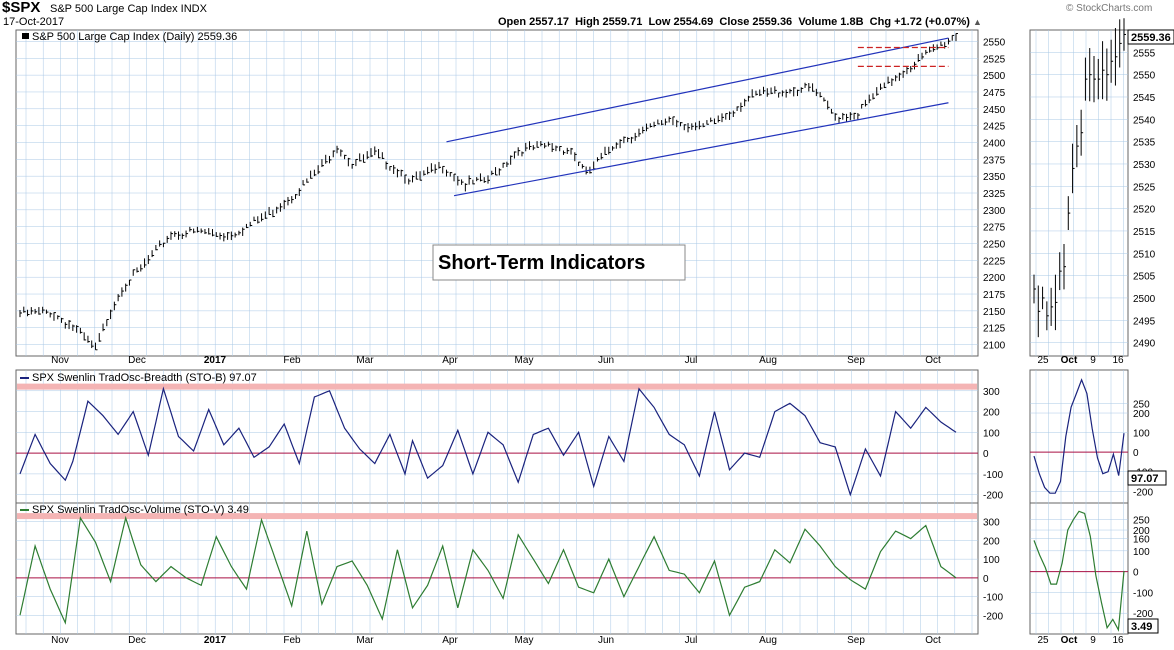 Image resolution: width=1174 pixels, height=650 pixels. What do you see at coordinates (856, 640) in the screenshot?
I see `volume-x-tick-label: Sep` at bounding box center [856, 640].